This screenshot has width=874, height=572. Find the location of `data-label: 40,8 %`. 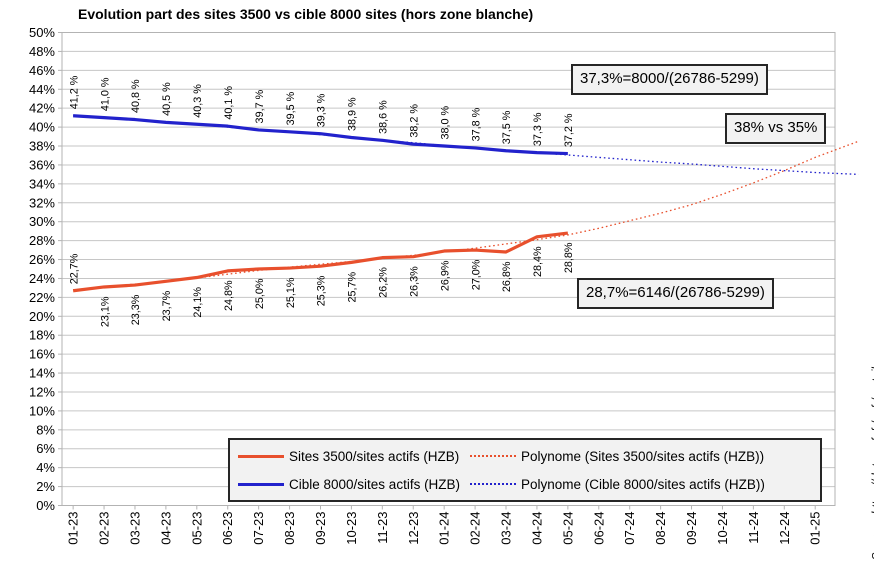

data-label: 40,8 % is located at coordinates (136, 96).